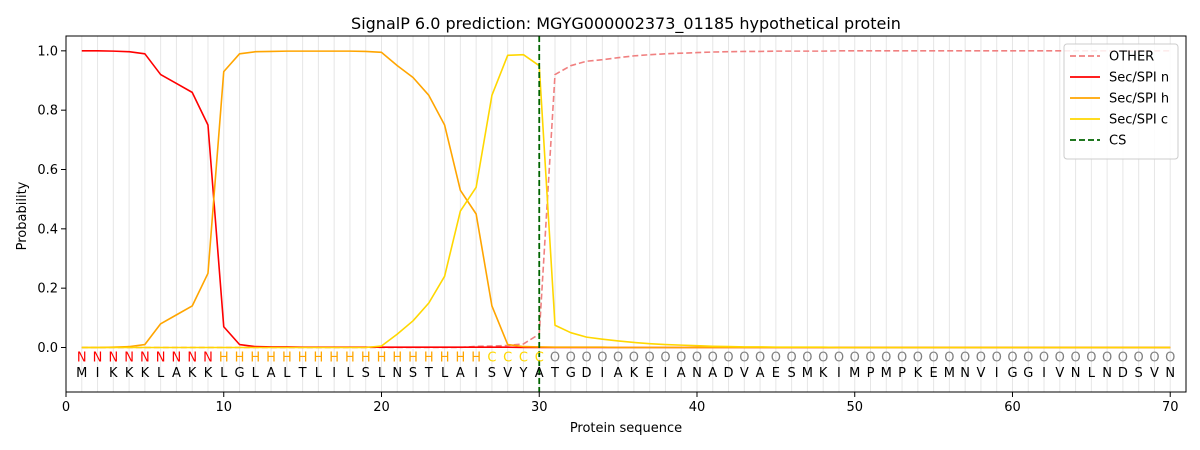 The width and height of the screenshot is (1200, 450). I want to click on x-tick-label: 0, so click(66, 407).